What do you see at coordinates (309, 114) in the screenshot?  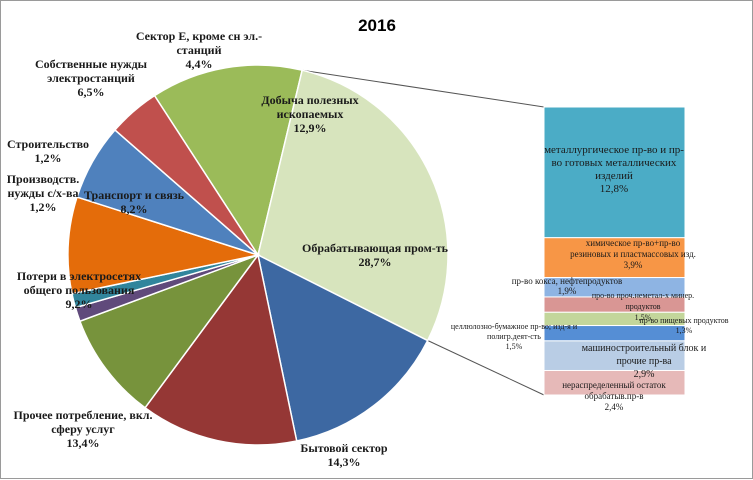 I see `slice-label-добыча-полезных-ископаемых: Добыча полезных ископаемых 12,9%` at bounding box center [309, 114].